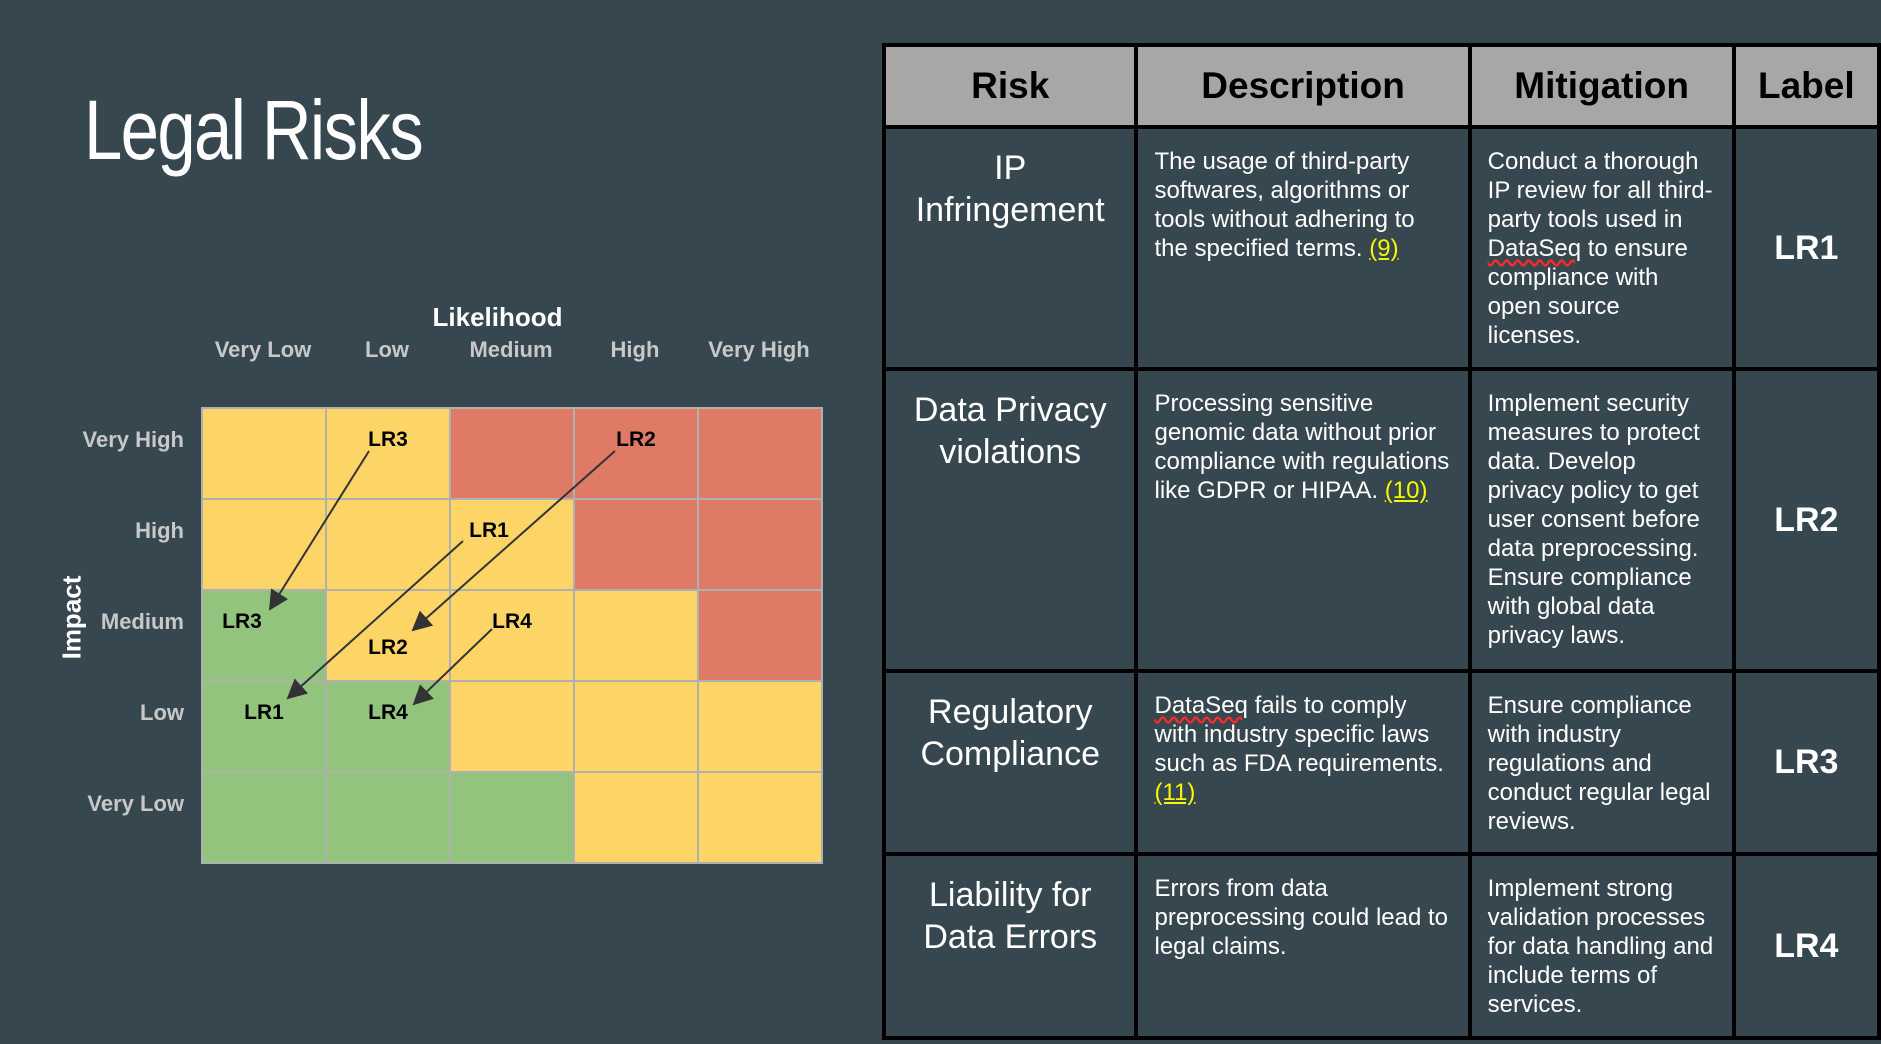  Describe the element at coordinates (388, 647) in the screenshot. I see `marker-lr2-mitigated: LR2` at that location.